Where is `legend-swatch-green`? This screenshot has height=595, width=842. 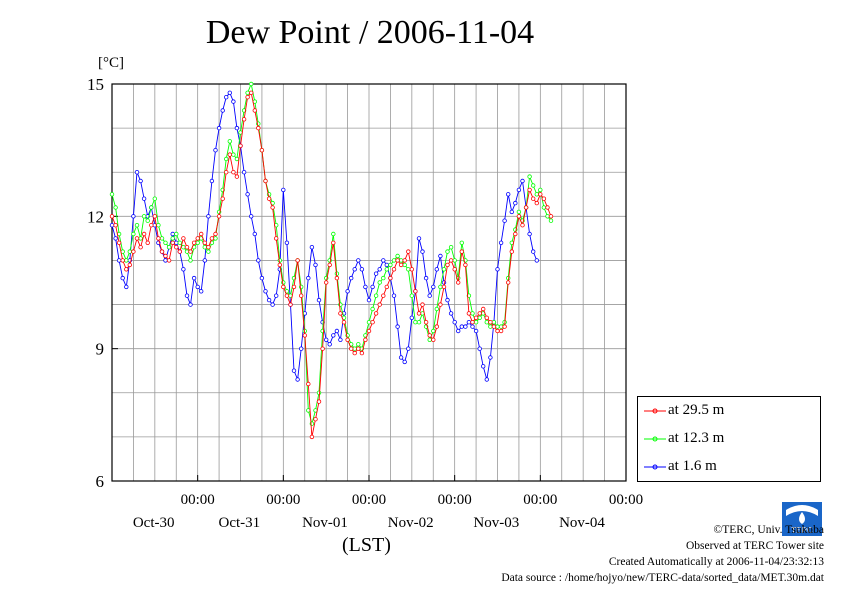
legend-swatch-green is located at coordinates (655, 439).